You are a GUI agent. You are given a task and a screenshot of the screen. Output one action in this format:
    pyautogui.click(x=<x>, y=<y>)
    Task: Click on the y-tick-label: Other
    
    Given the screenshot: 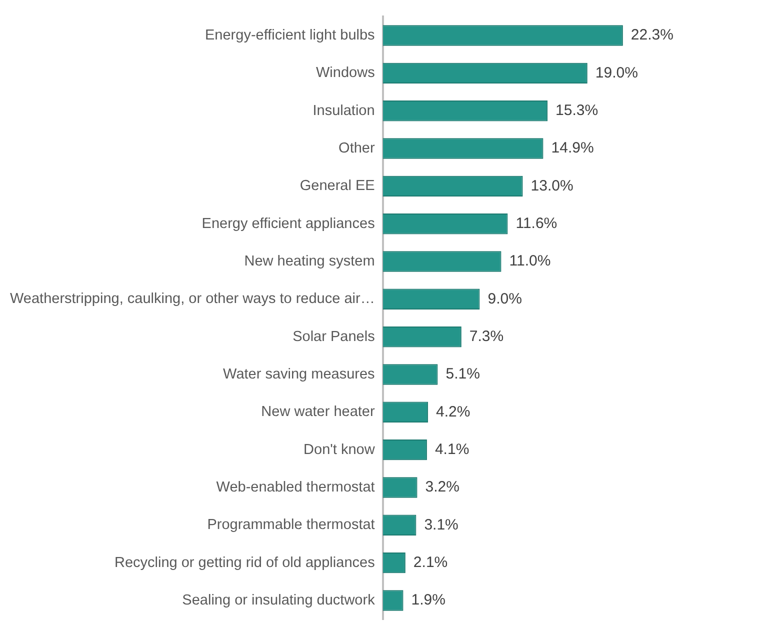 What is the action you would take?
    pyautogui.click(x=356, y=148)
    